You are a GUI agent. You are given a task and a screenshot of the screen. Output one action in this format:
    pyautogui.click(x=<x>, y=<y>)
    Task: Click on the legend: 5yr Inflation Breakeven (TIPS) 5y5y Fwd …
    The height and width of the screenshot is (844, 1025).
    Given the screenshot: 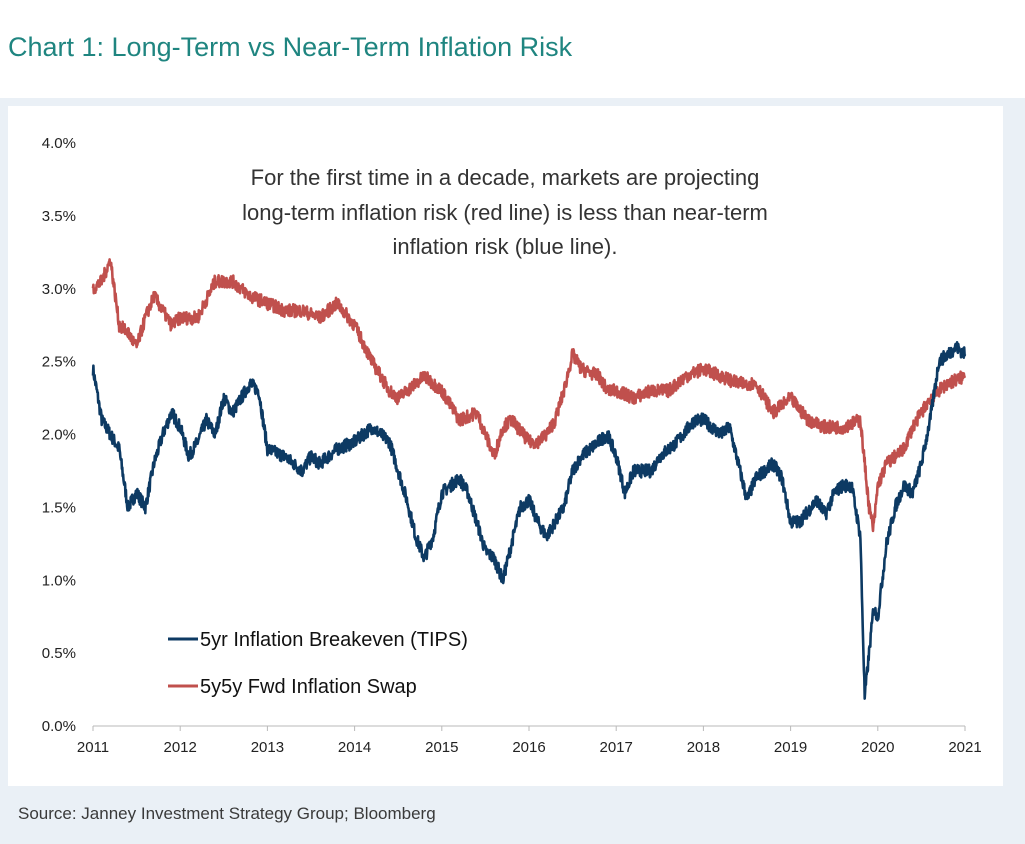 What is the action you would take?
    pyautogui.click(x=318, y=663)
    